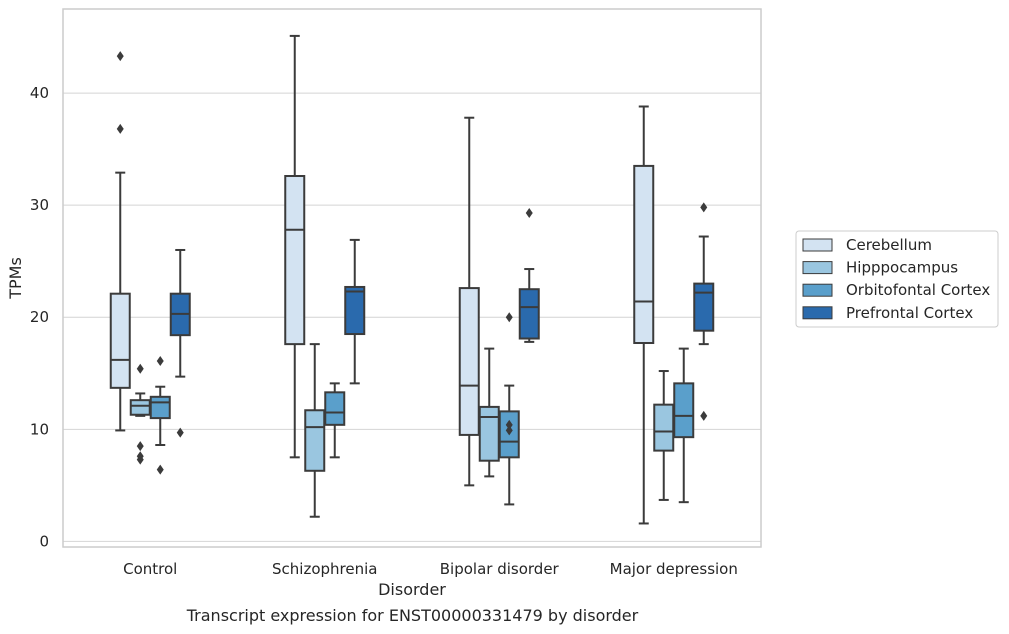 The height and width of the screenshot is (634, 1009). Describe the element at coordinates (918, 290) in the screenshot. I see `legend-label: Orbitofontal Cortex` at that location.